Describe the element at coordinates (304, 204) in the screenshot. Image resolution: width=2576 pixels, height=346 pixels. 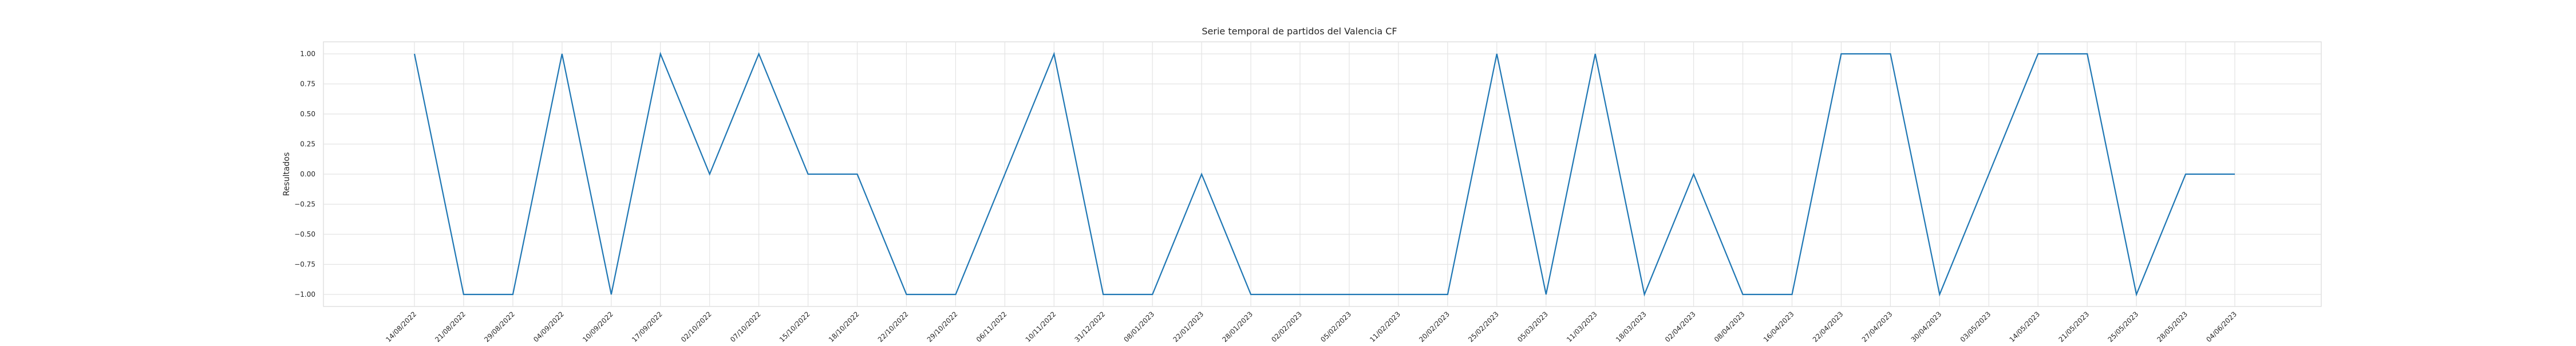
I see `y-tick-label: −0.25` at that location.